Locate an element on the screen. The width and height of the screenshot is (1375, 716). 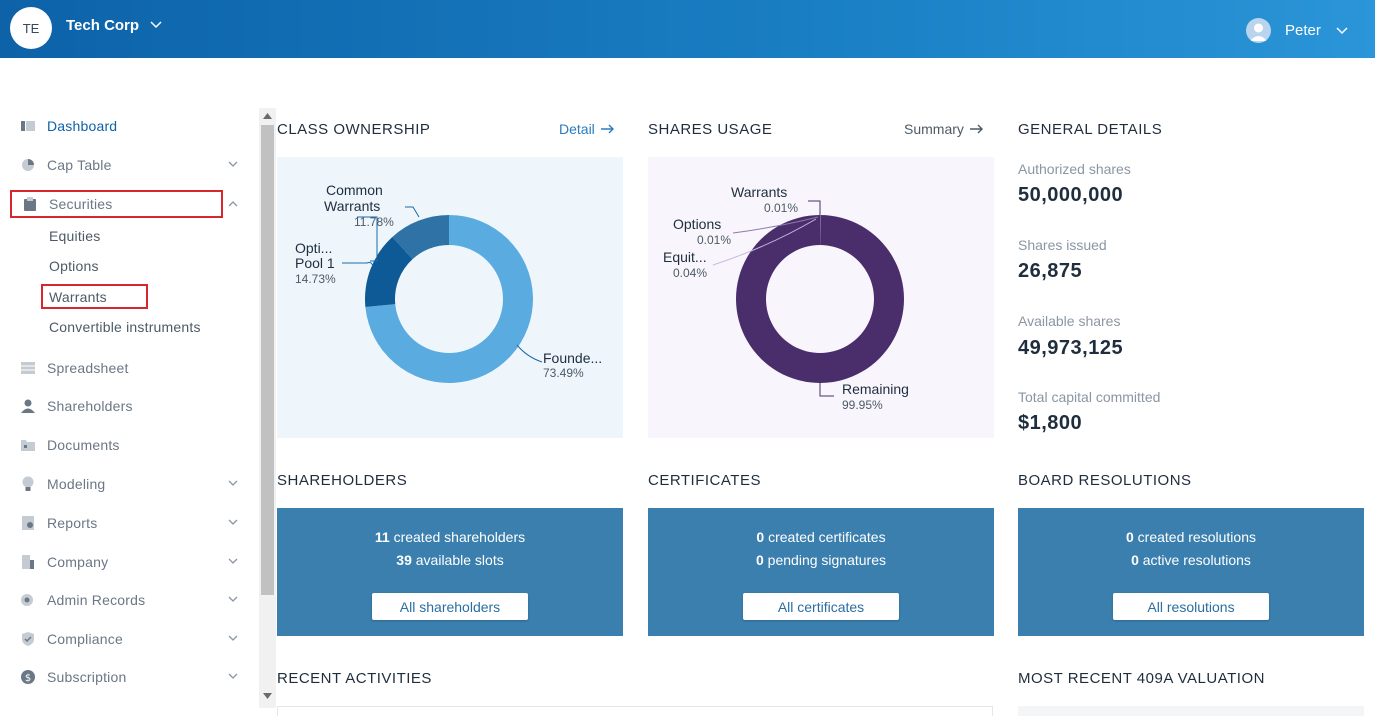
sidebar-item-label: Spreadsheet is located at coordinates (88, 368).